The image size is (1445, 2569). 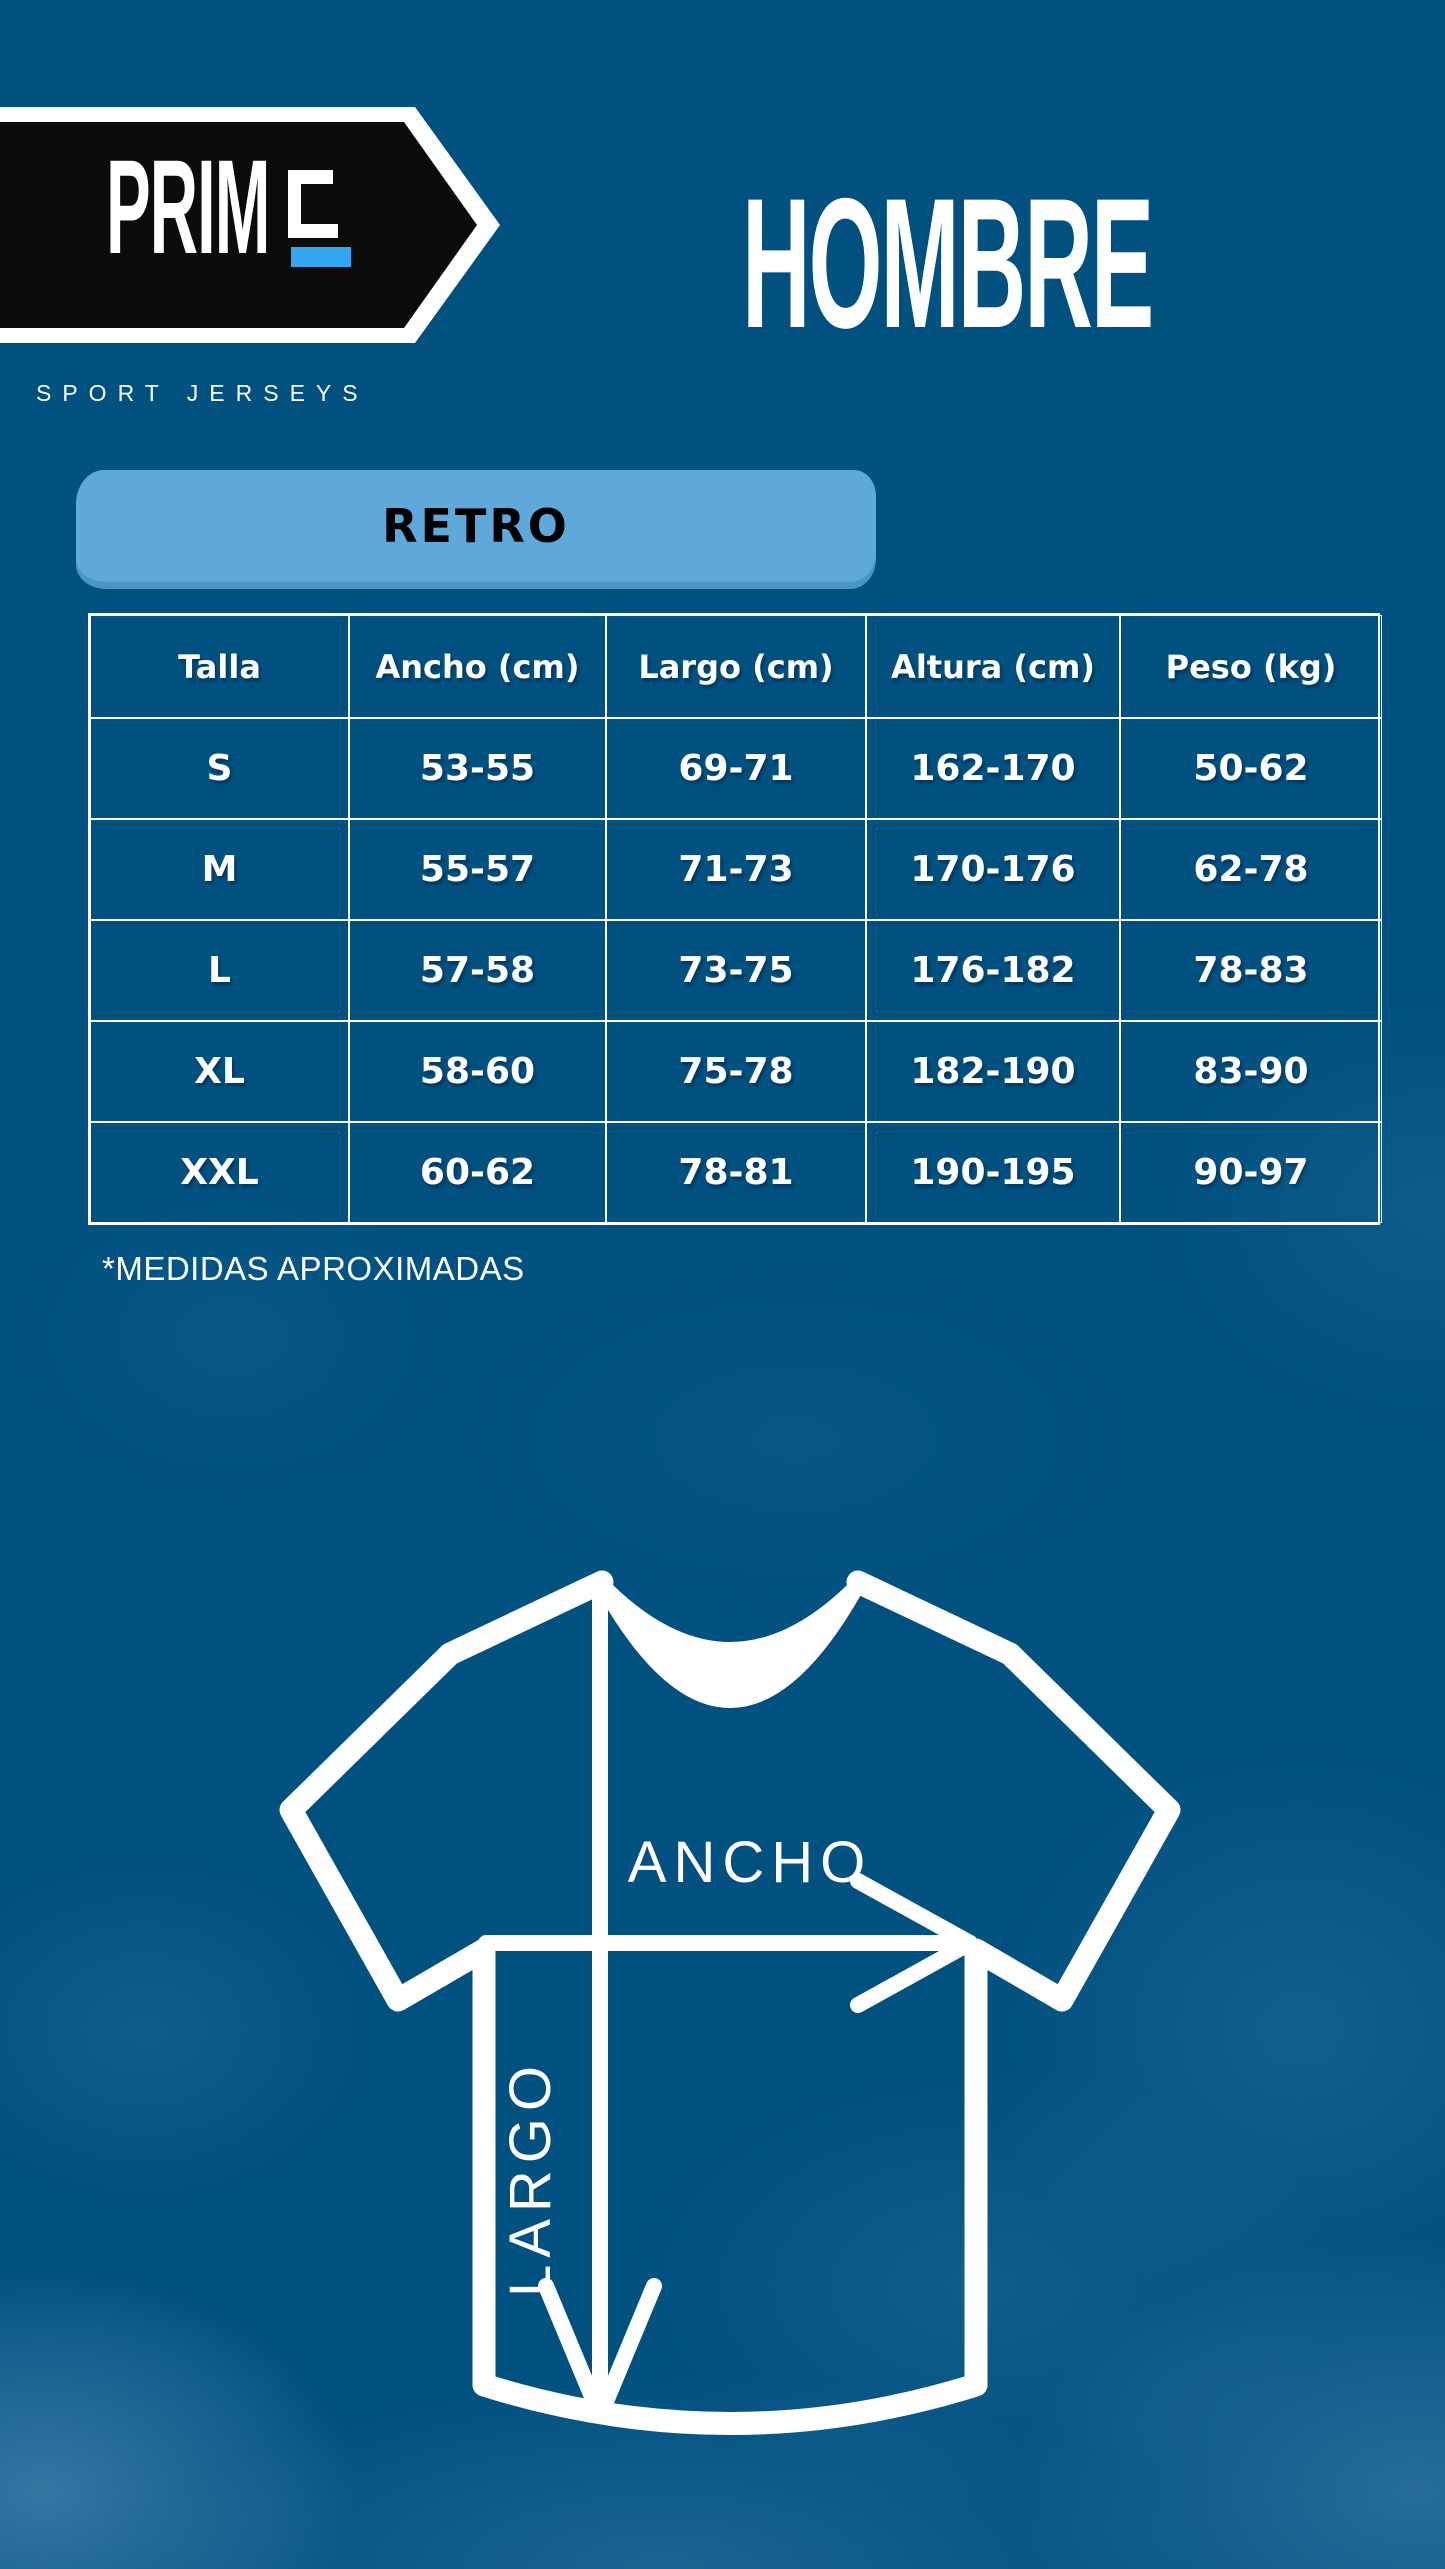 What do you see at coordinates (993, 1071) in the screenshot?
I see `size-xl-altura: 182-190` at bounding box center [993, 1071].